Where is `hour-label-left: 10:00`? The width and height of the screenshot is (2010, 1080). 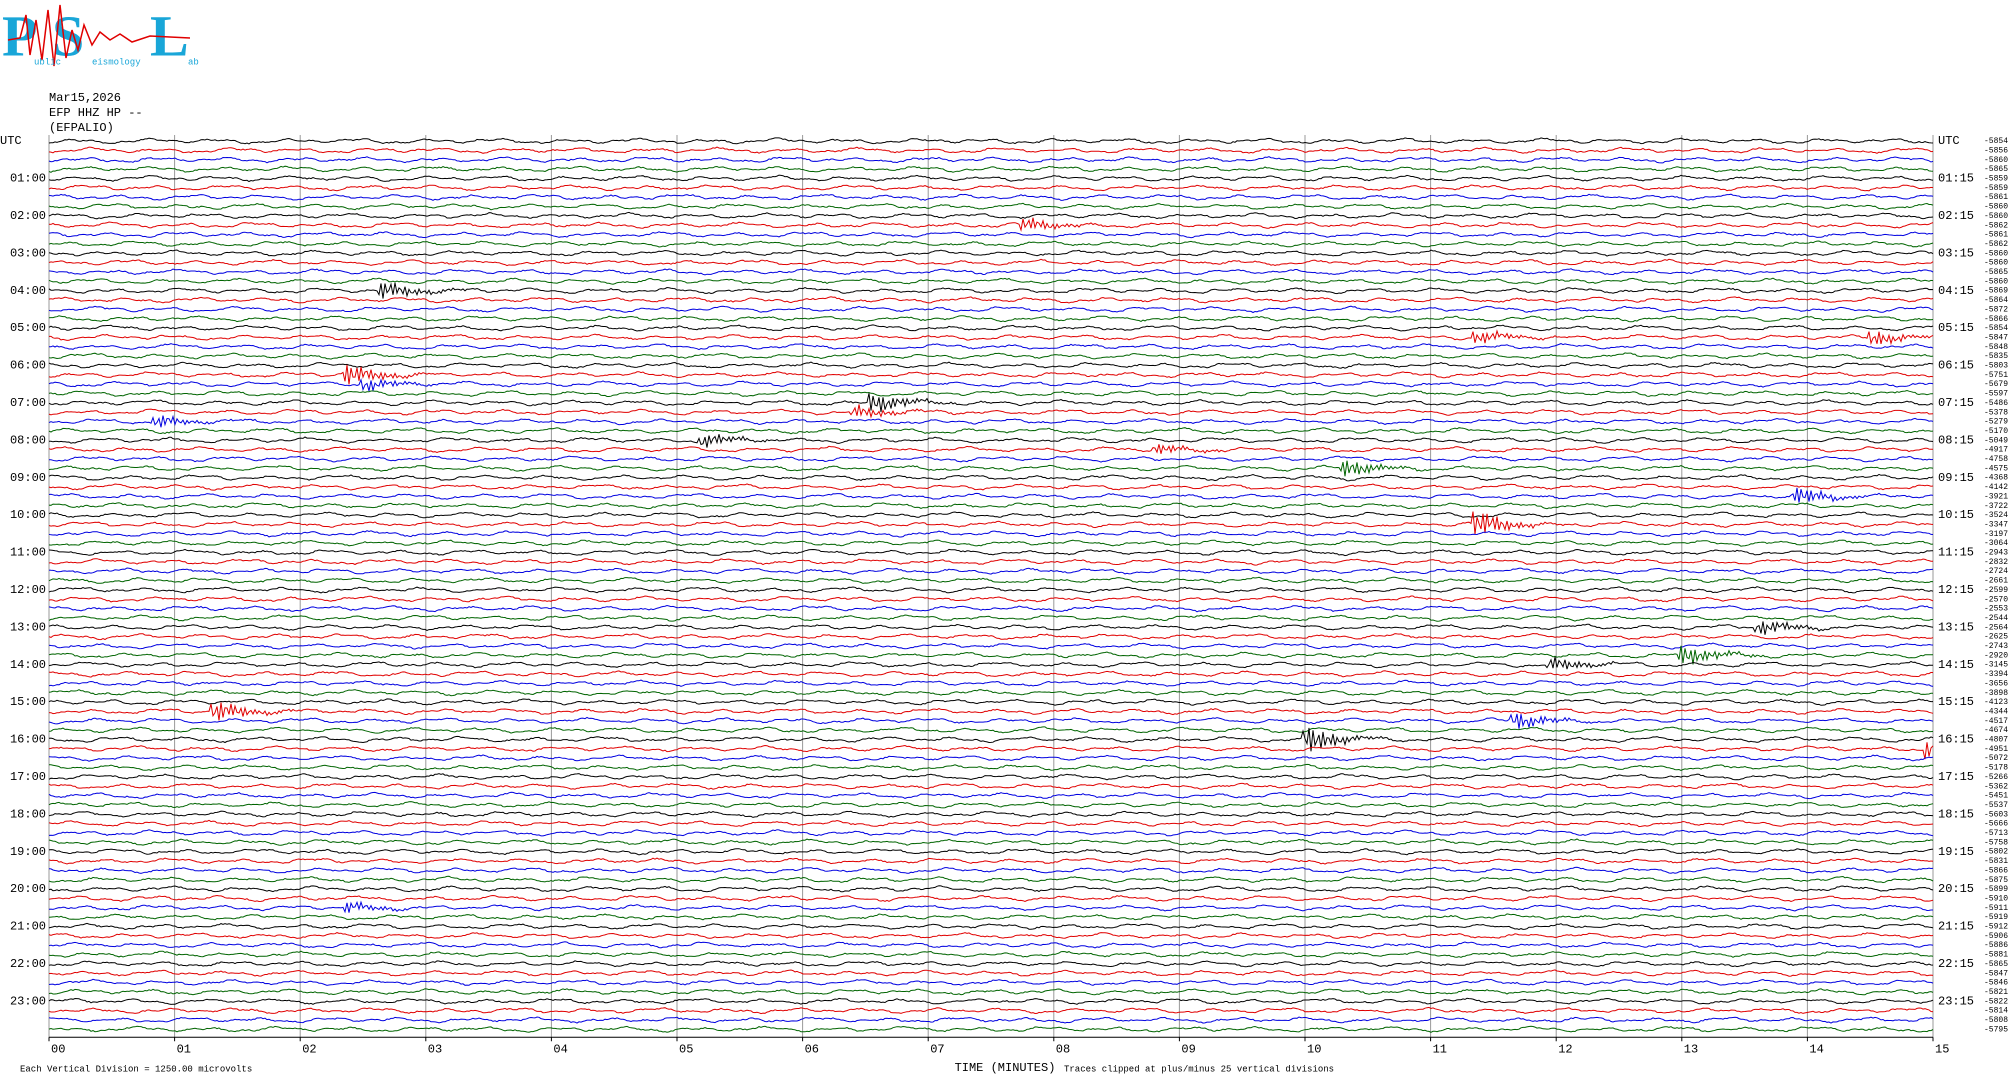
hour-label-left: 10:00 is located at coordinates (28, 515).